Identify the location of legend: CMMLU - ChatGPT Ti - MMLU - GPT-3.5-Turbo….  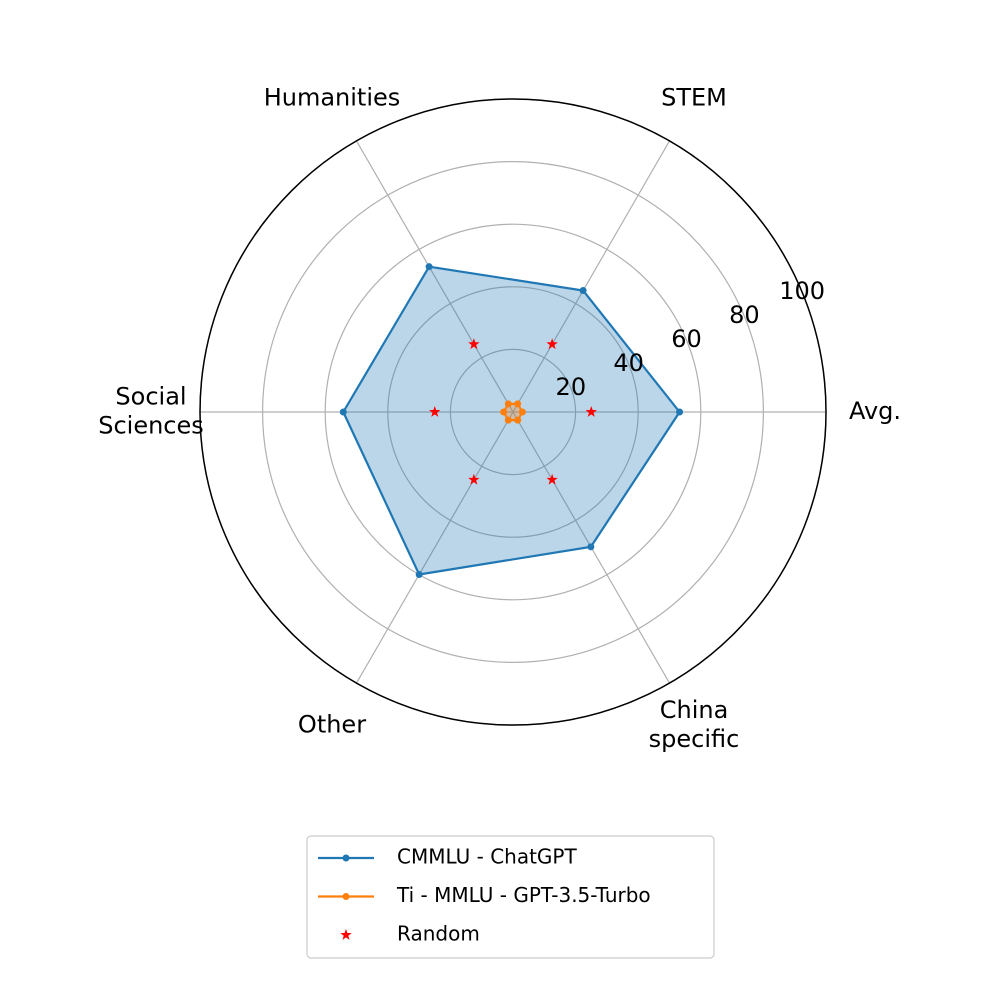
(510, 897).